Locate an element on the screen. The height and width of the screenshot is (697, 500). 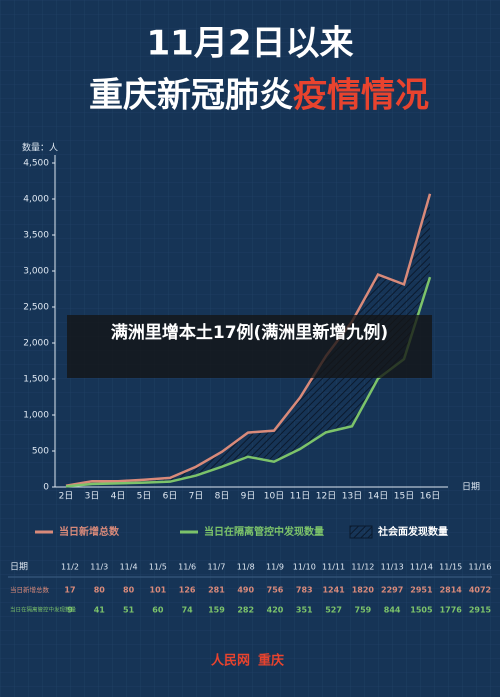
y-tick-label: 500 is located at coordinates (40, 452).